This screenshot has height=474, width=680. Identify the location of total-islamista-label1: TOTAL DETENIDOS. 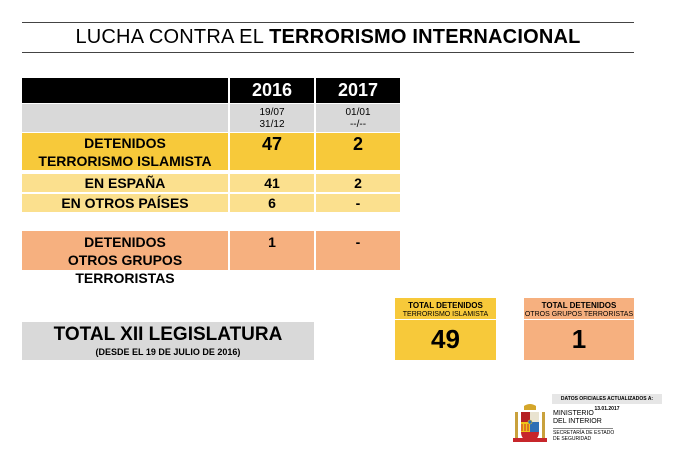
(445, 305).